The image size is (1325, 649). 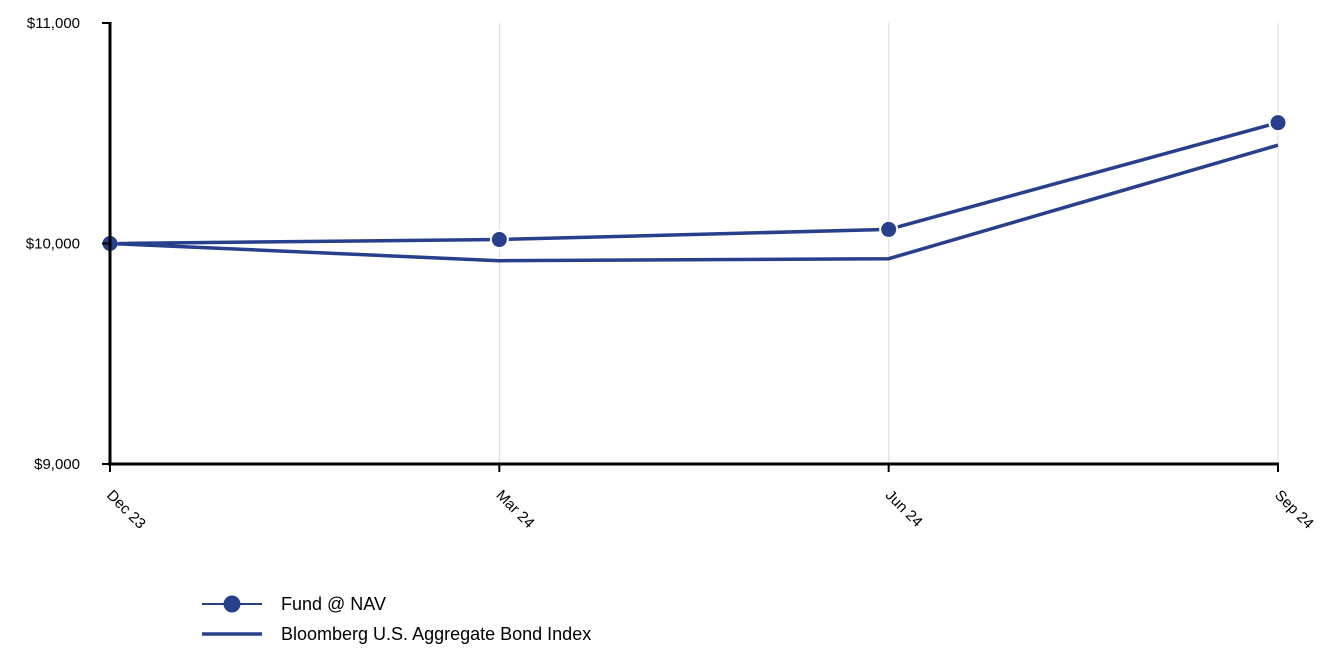 What do you see at coordinates (53, 244) in the screenshot?
I see `y-tick-label-1: $10,000` at bounding box center [53, 244].